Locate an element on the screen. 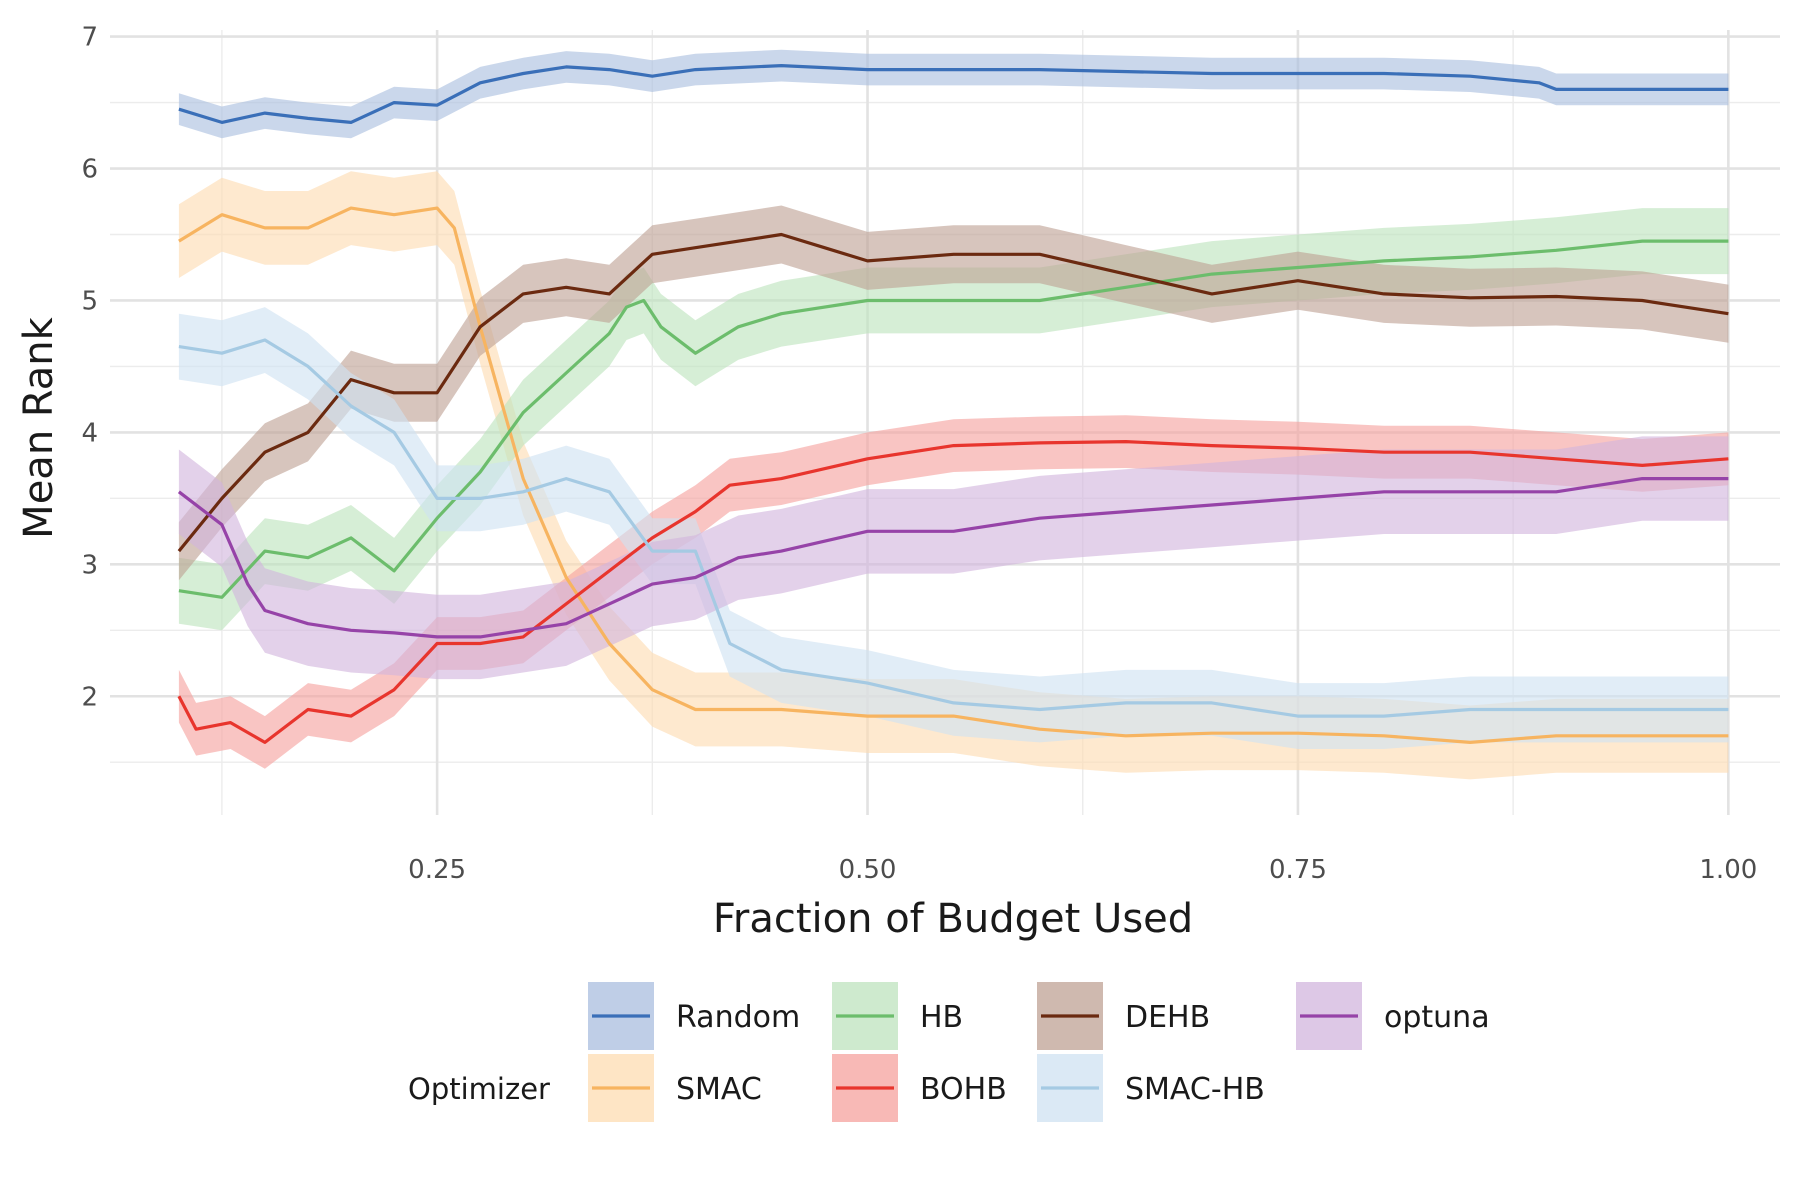 The height and width of the screenshot is (1200, 1800). legend-label-optuna: optuna is located at coordinates (1437, 1017).